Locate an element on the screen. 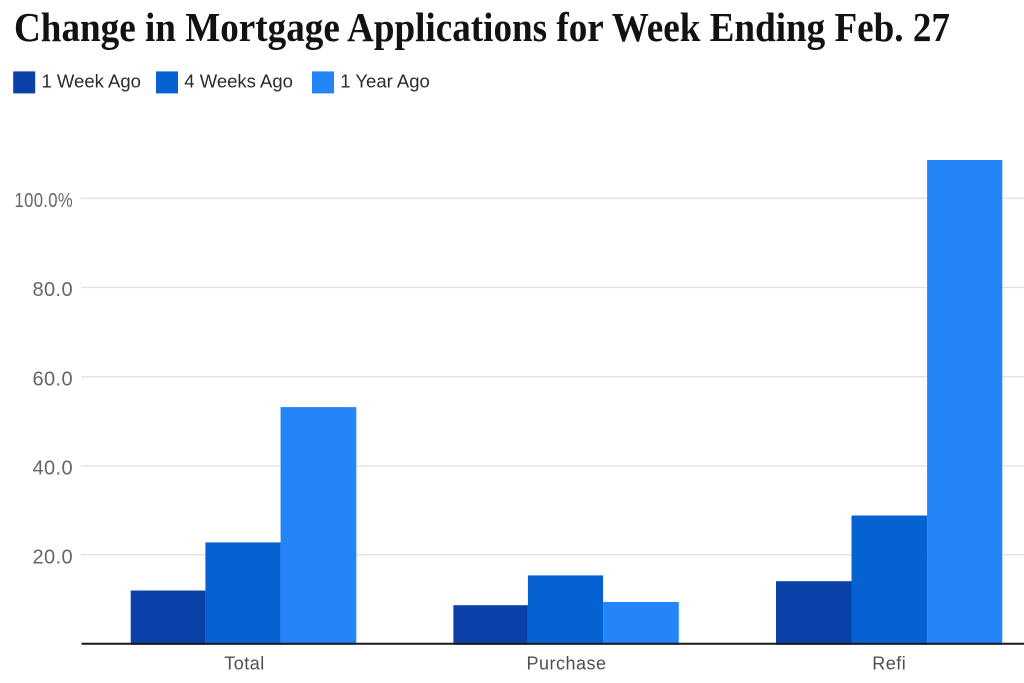  svg-text: 1 Week Ago is located at coordinates (91, 80).